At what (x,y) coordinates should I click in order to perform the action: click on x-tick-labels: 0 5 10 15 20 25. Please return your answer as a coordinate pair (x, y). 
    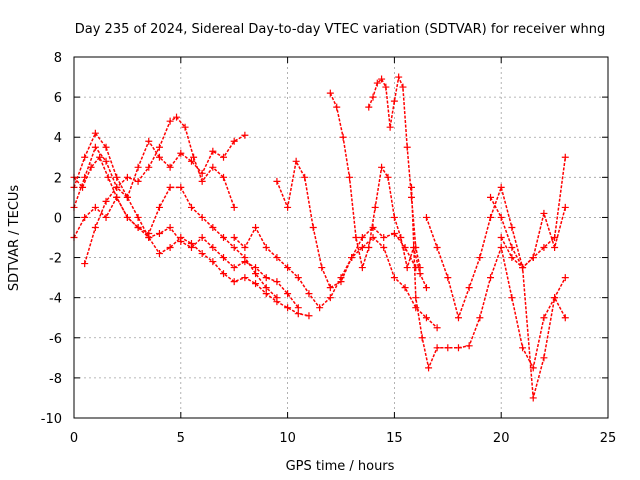
    Looking at the image, I should click on (343, 438).